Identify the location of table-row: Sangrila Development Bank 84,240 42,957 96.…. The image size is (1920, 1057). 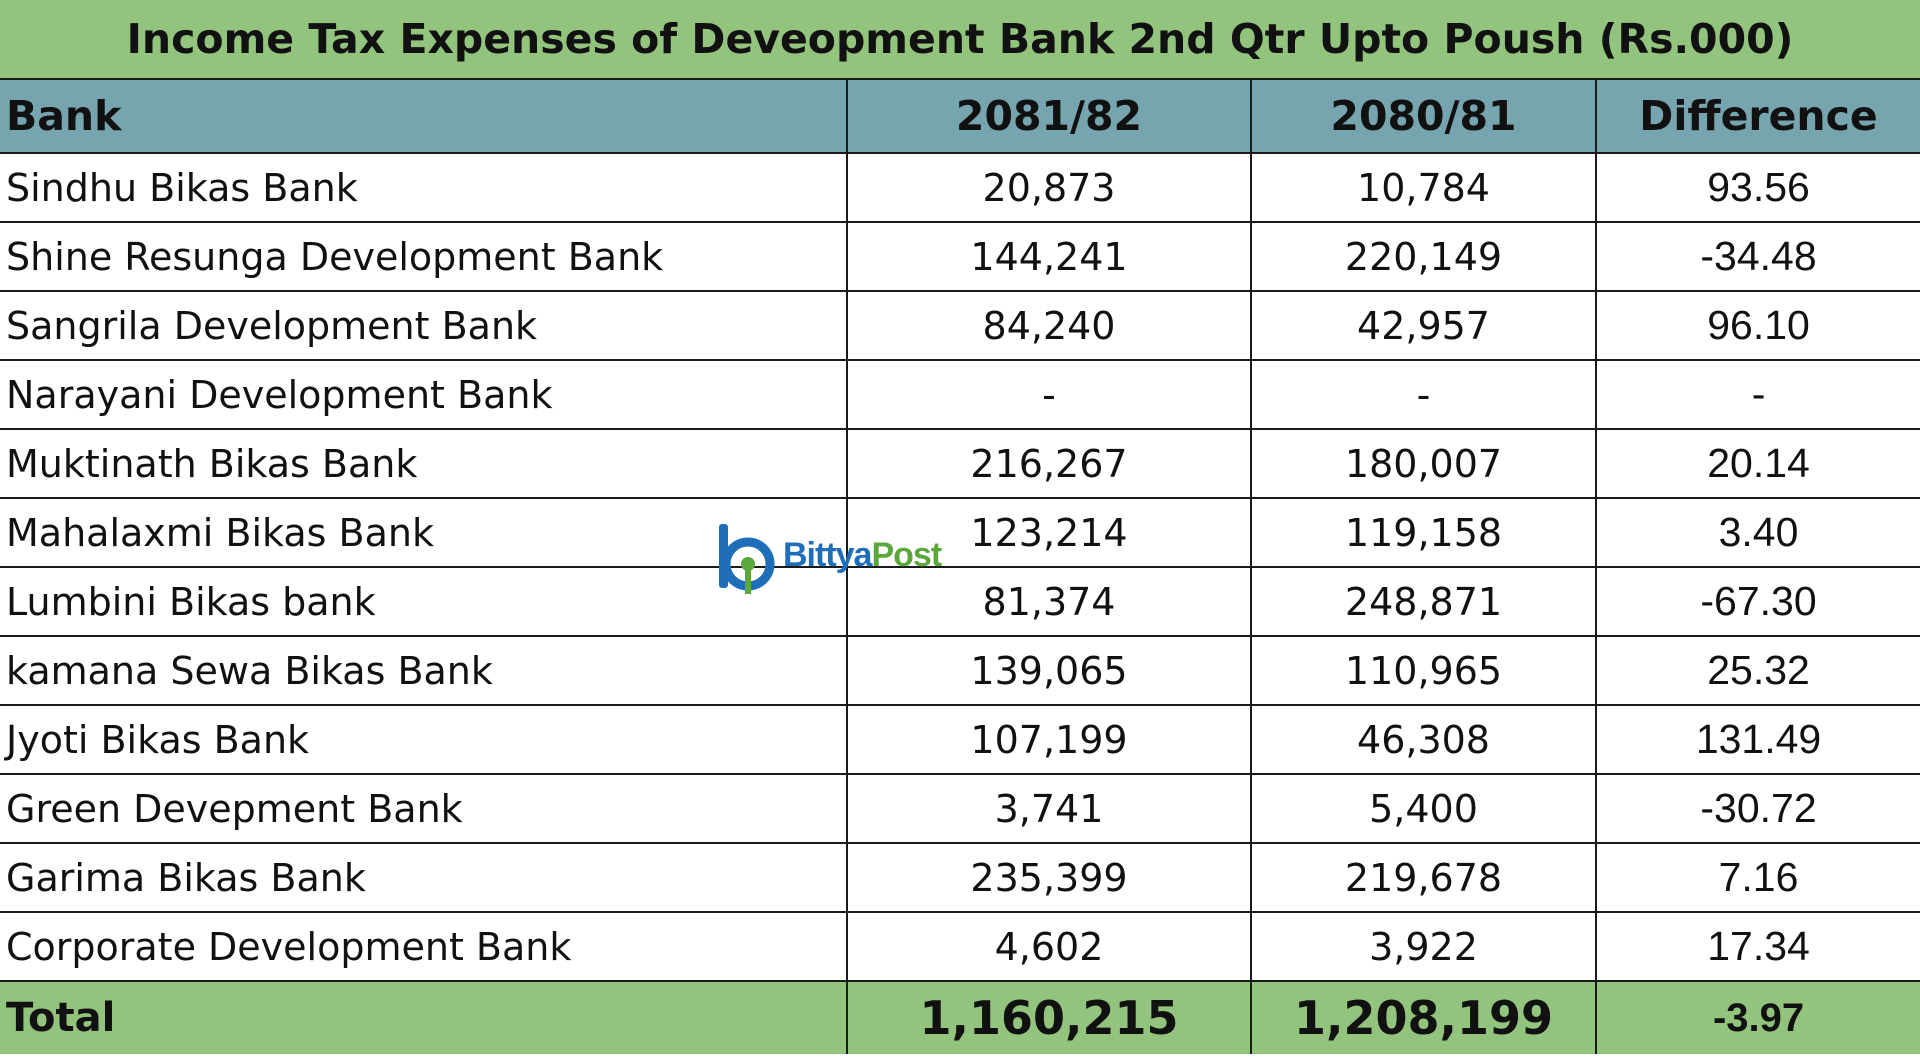
(960, 325).